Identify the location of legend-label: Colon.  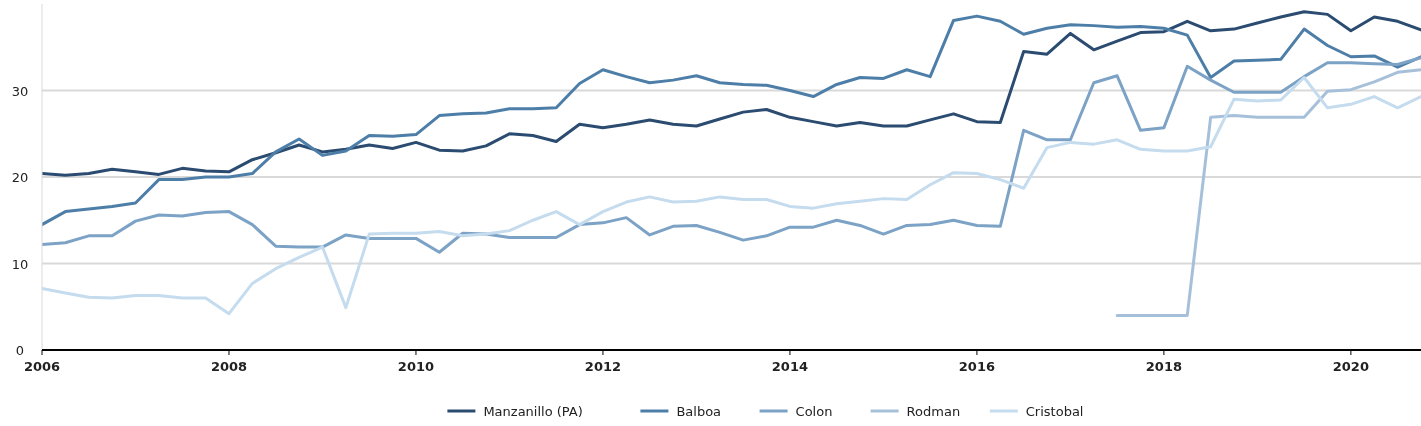
(814, 411).